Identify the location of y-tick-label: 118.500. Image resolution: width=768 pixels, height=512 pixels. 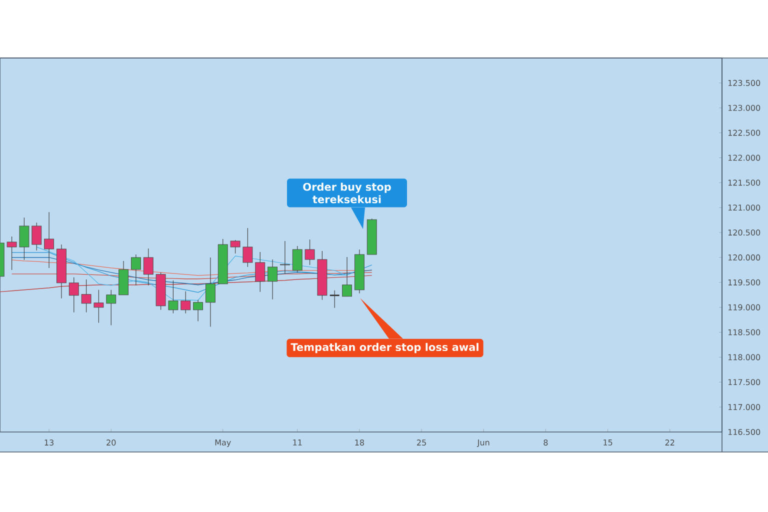
(744, 332).